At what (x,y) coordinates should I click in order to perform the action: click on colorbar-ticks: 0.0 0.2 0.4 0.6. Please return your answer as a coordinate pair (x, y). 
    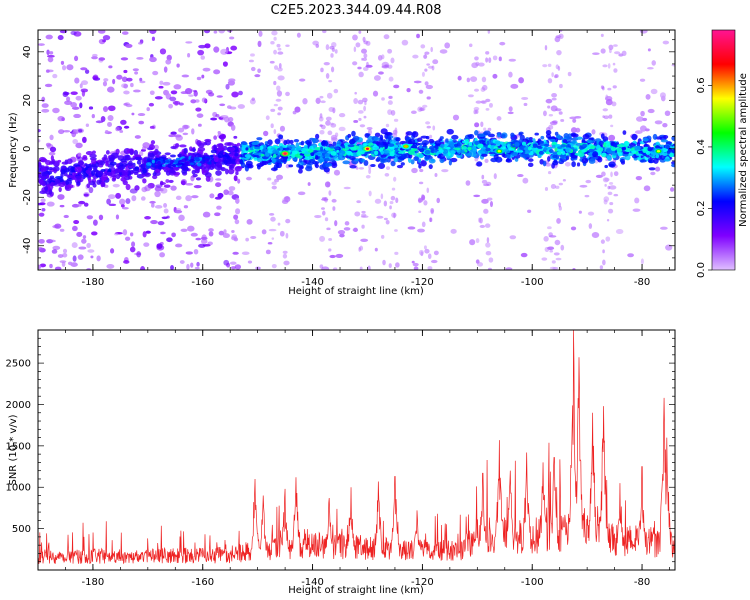
    Looking at the image, I should click on (704, 177).